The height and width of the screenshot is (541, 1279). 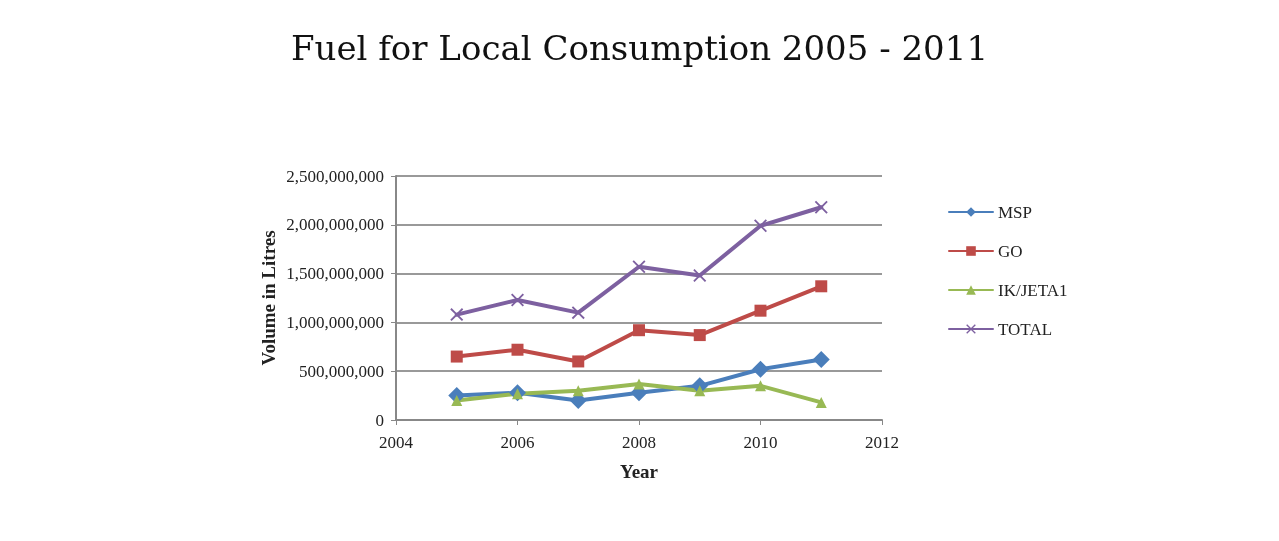 I want to click on legend-label: GO, so click(x=1010, y=251).